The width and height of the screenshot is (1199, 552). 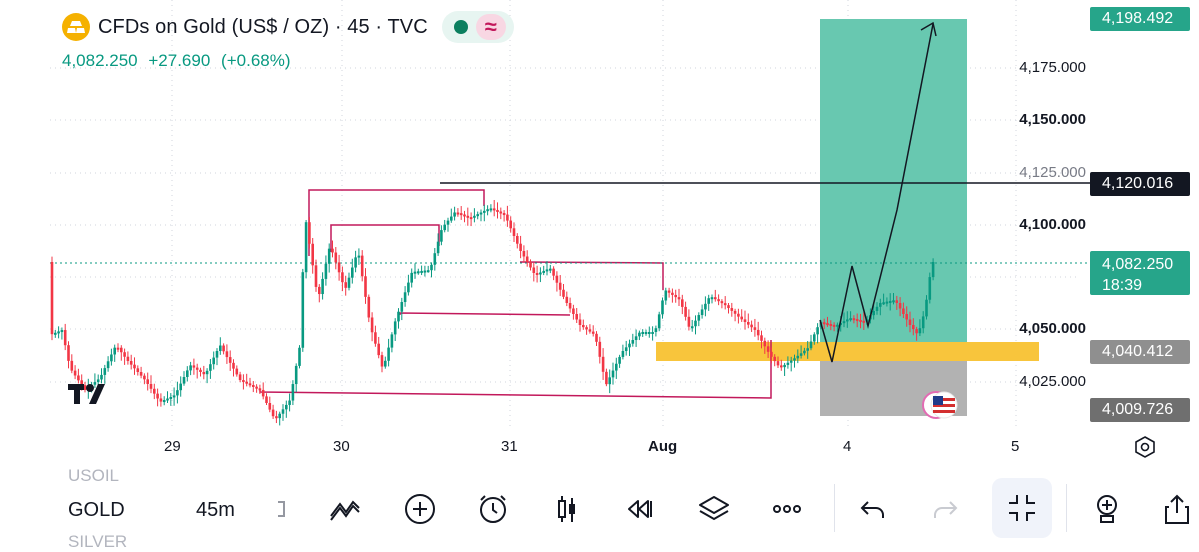 What do you see at coordinates (1140, 352) in the screenshot?
I see `entry-price-tag: 4,040.412` at bounding box center [1140, 352].